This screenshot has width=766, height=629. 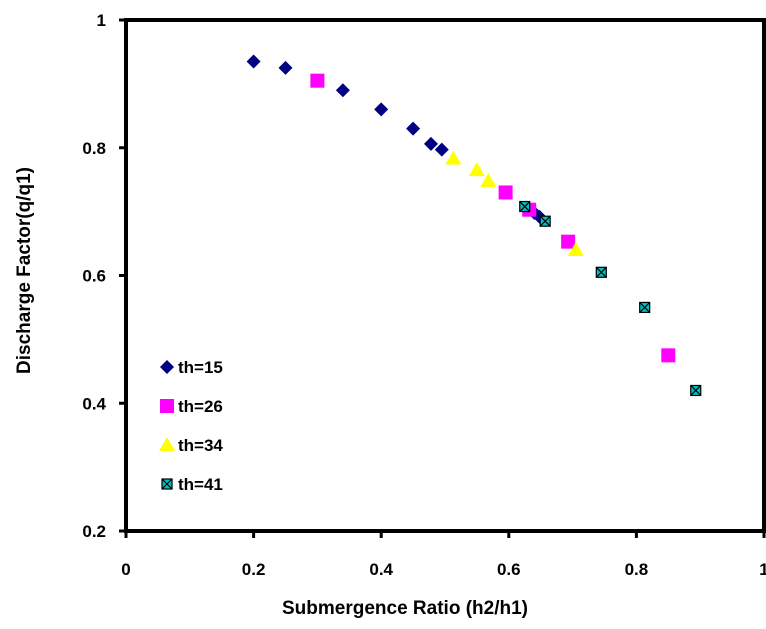 I want to click on legend-item: th=15, so click(x=191, y=367).